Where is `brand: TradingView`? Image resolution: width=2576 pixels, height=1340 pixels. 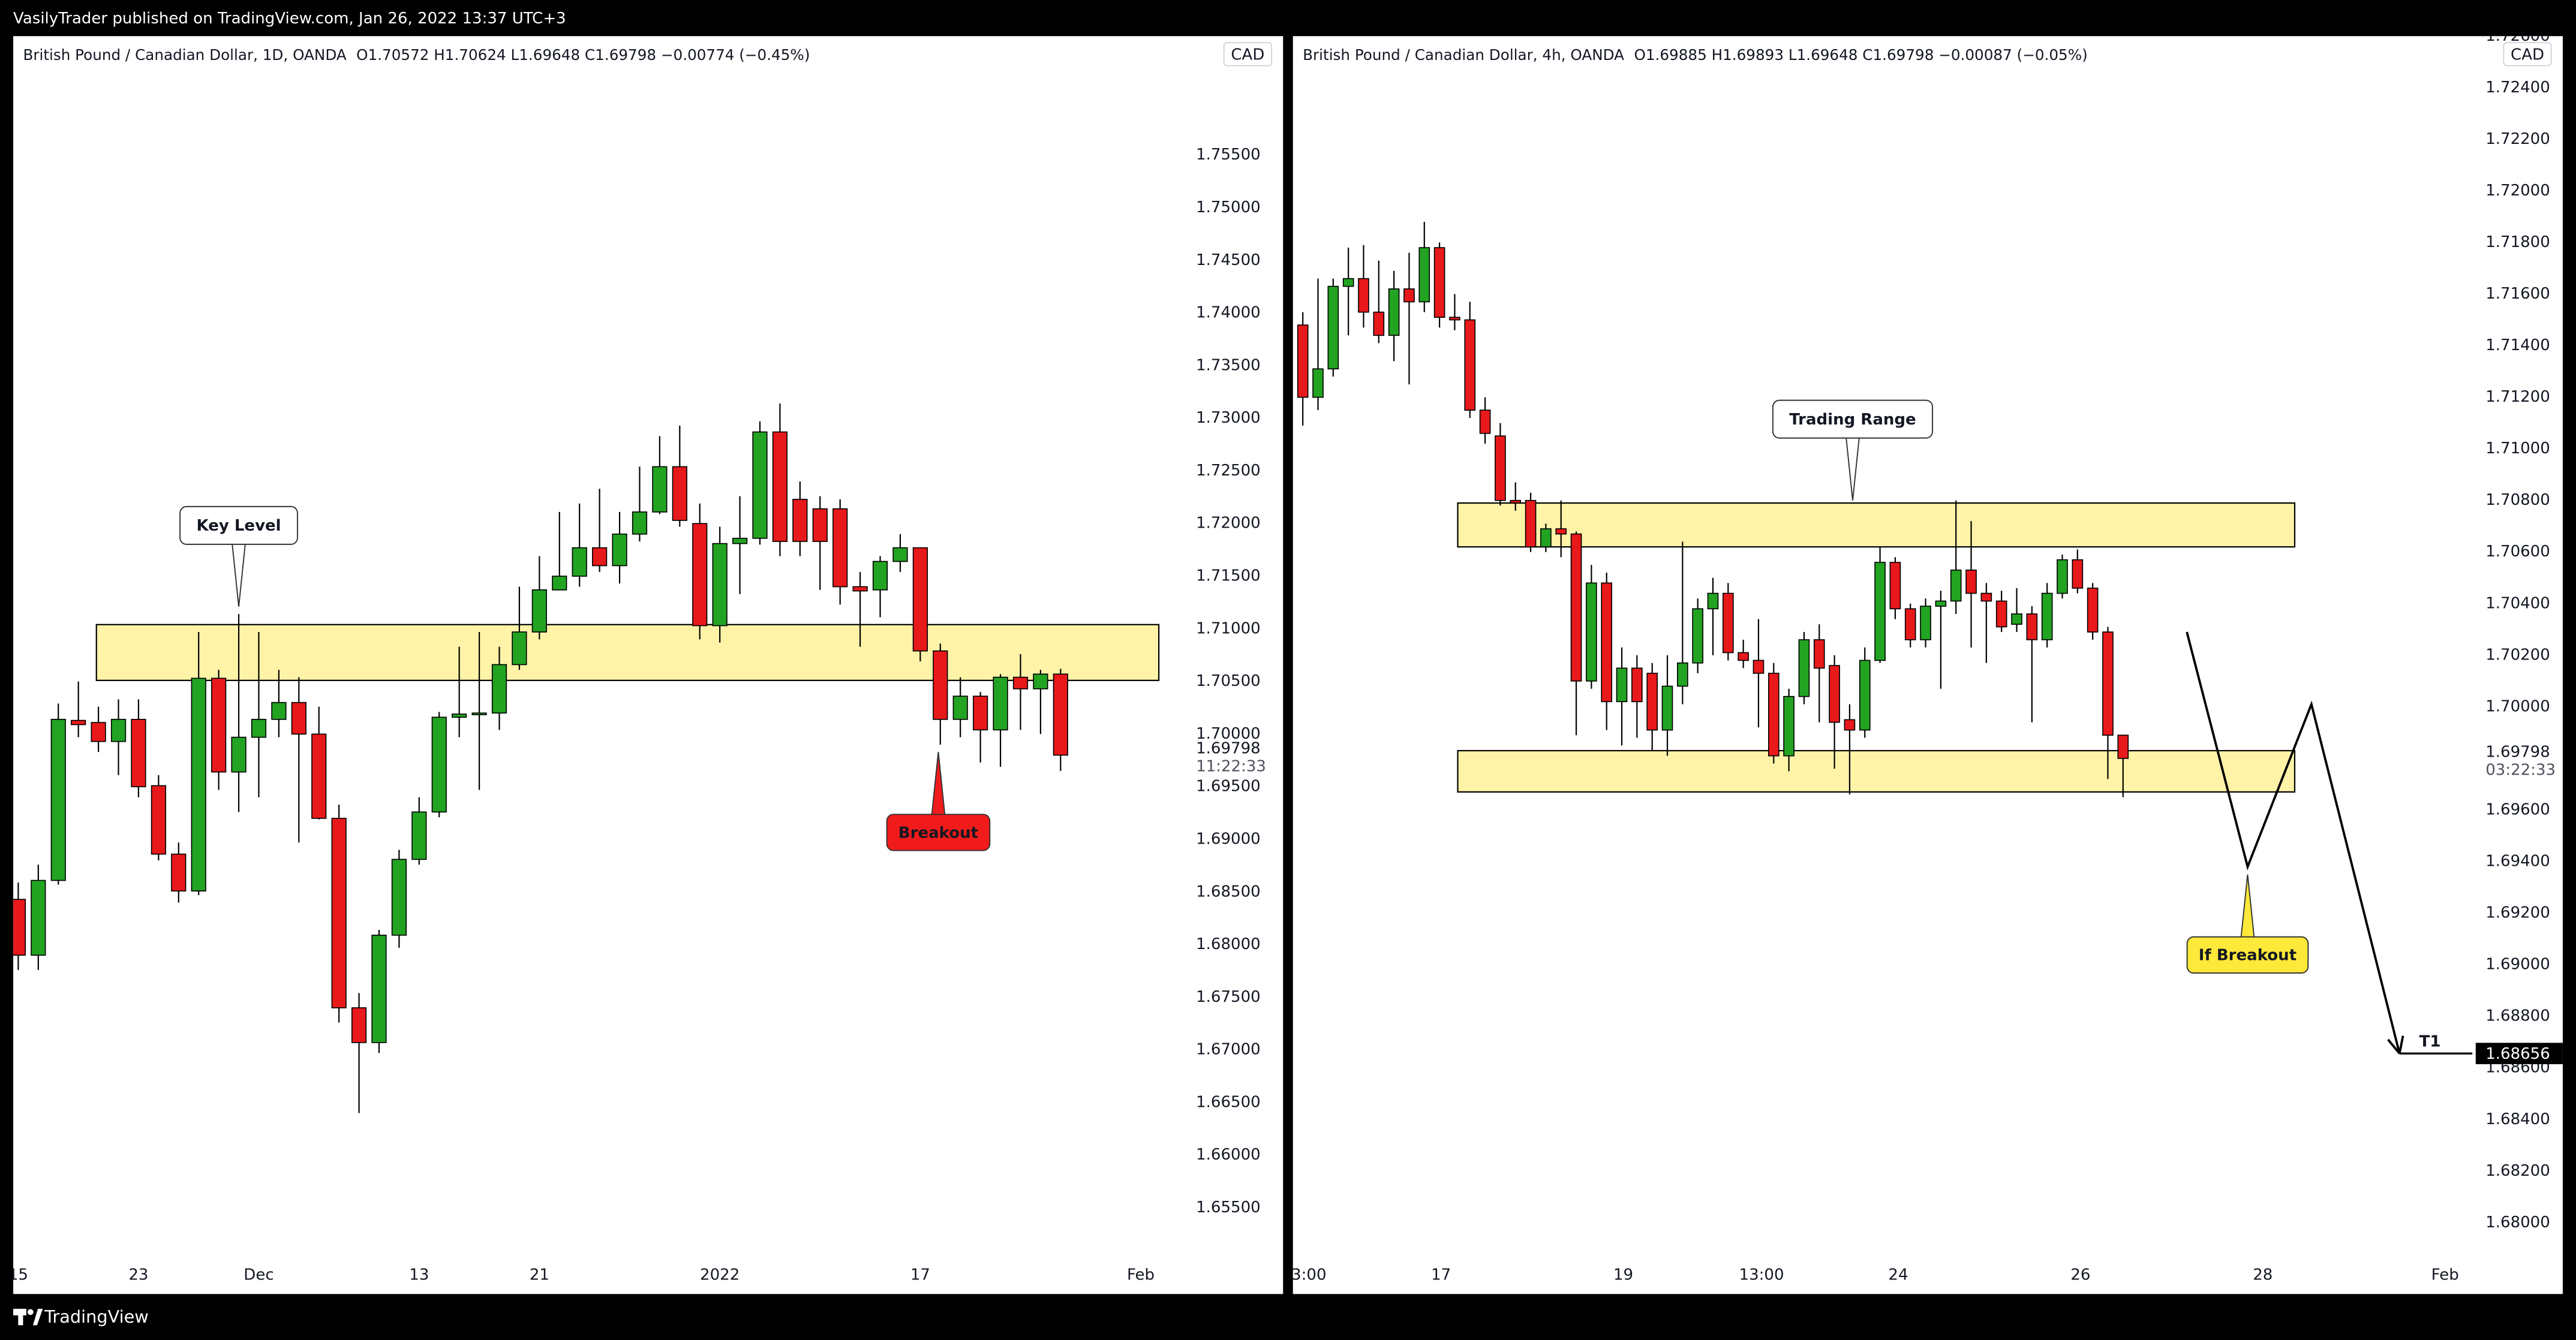
brand: TradingView is located at coordinates (96, 1316).